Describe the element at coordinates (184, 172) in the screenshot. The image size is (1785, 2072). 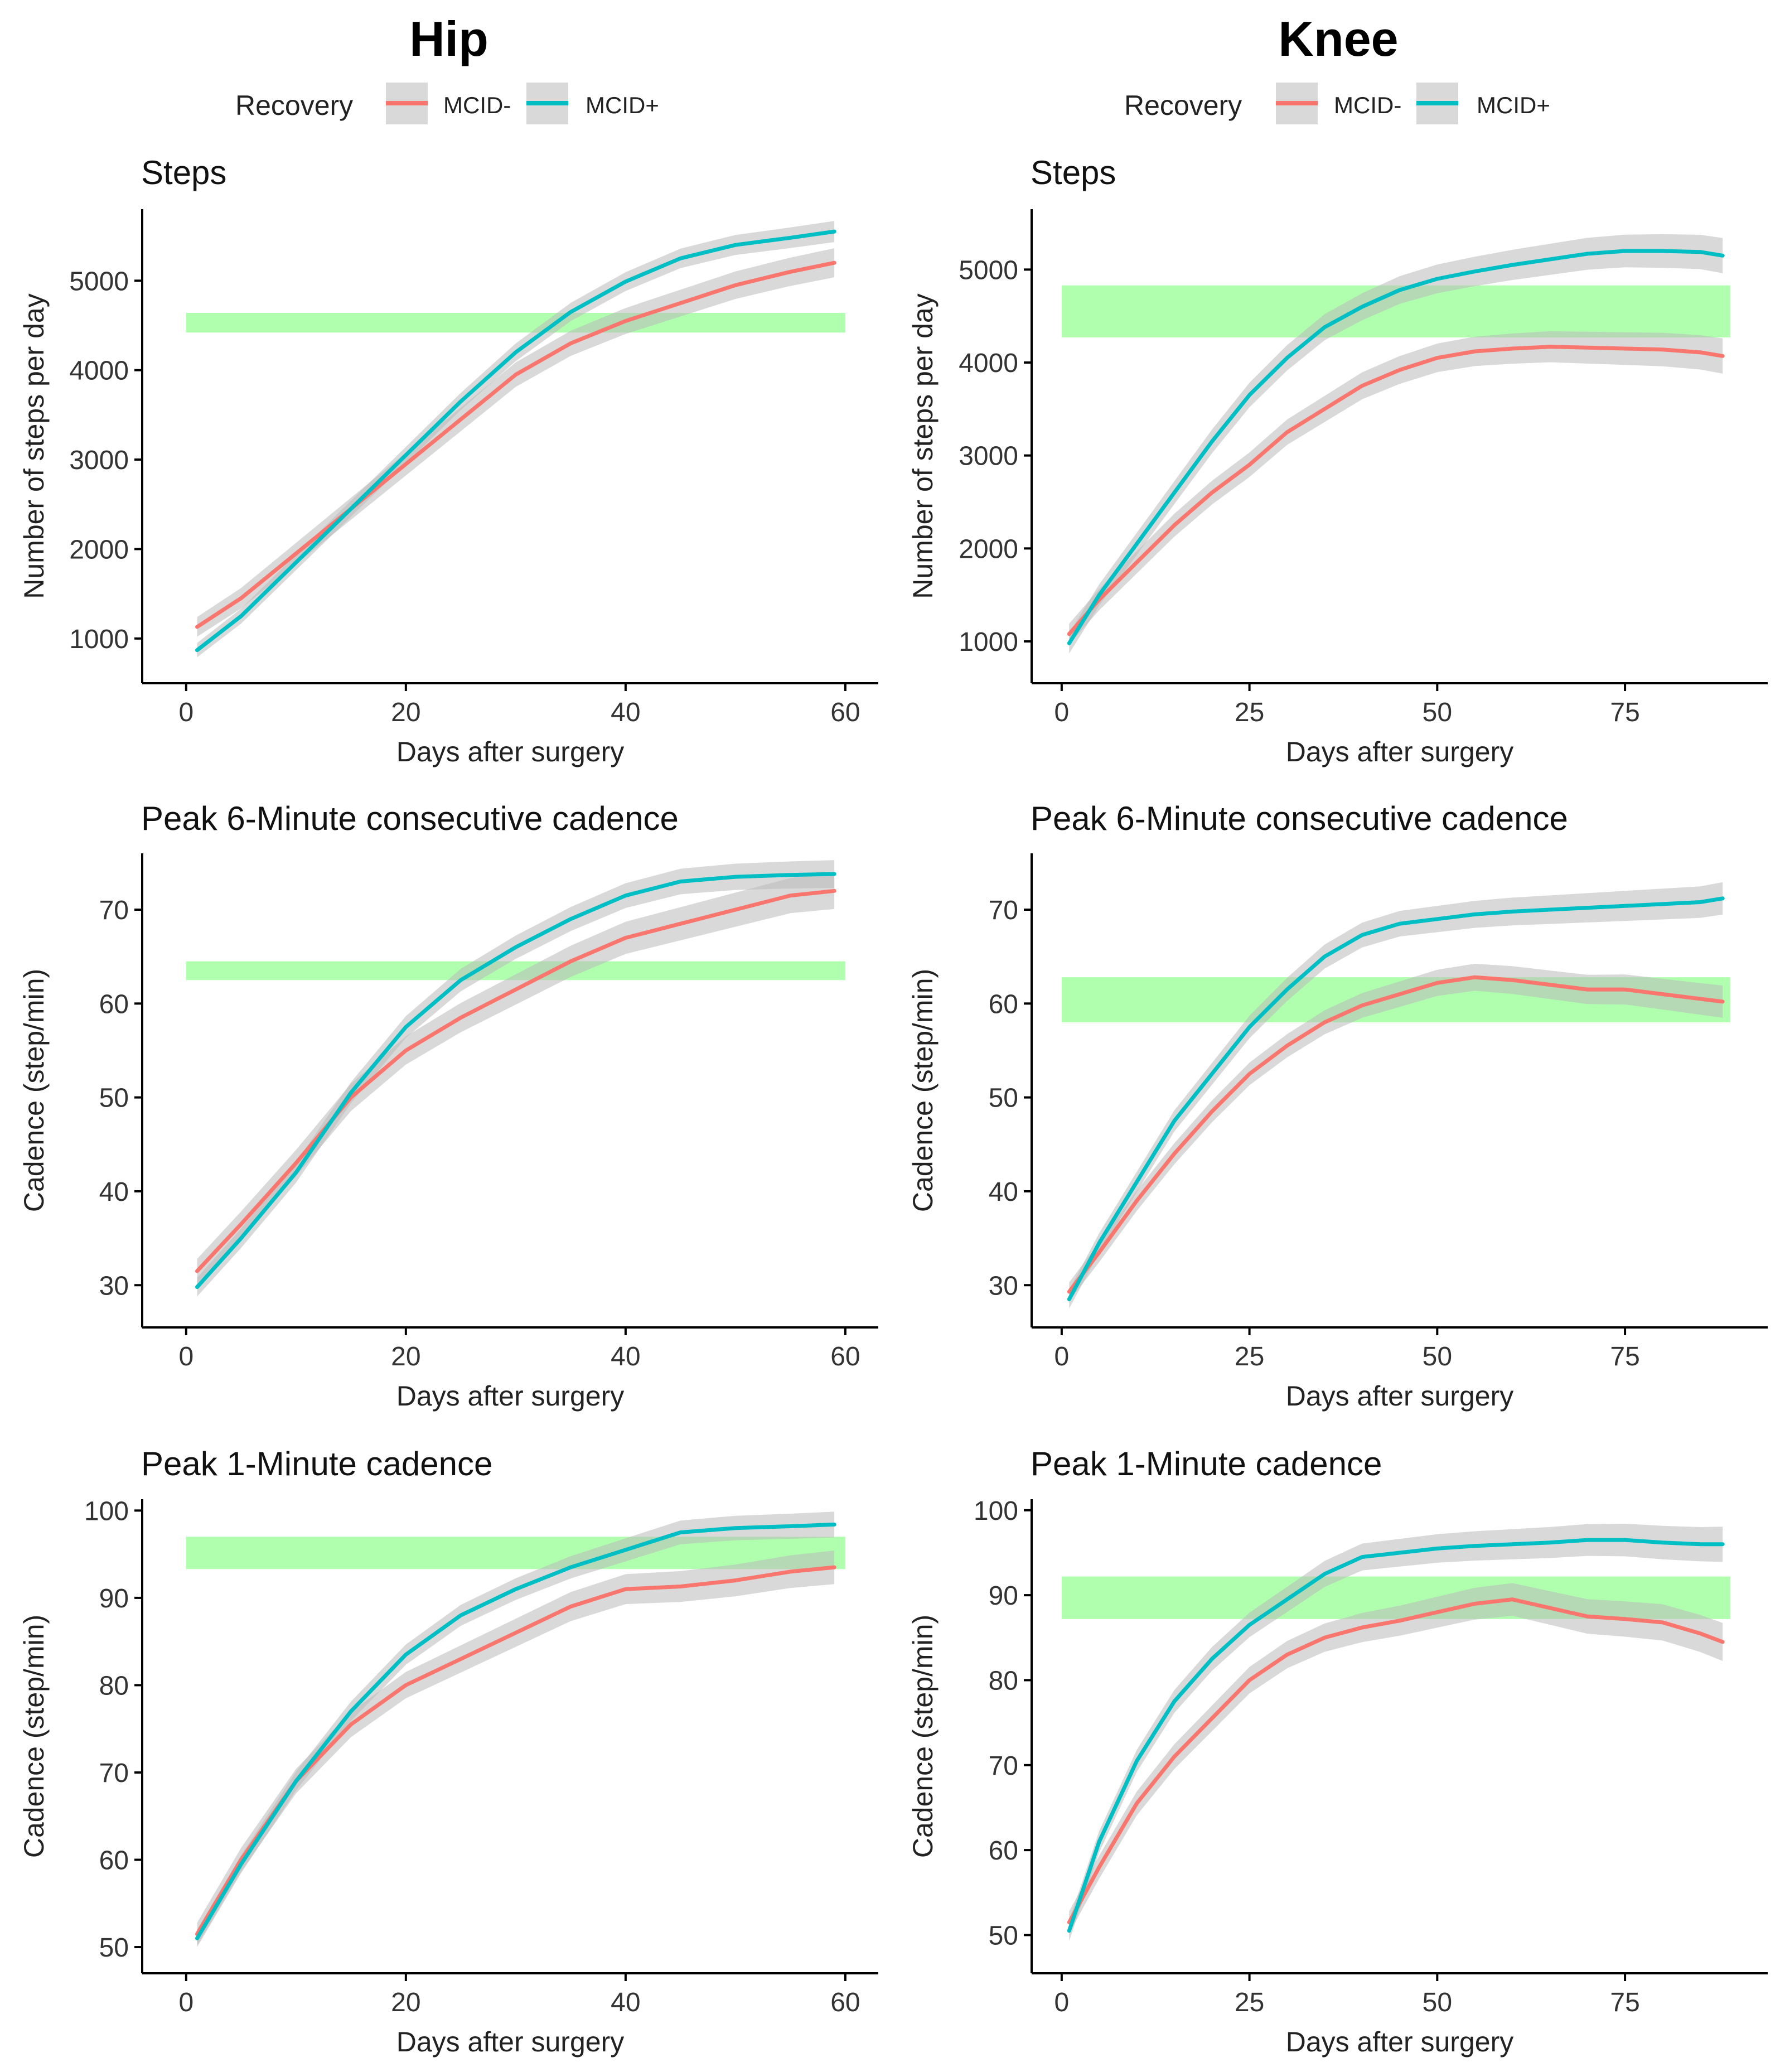
I see `panel-title: Steps` at that location.